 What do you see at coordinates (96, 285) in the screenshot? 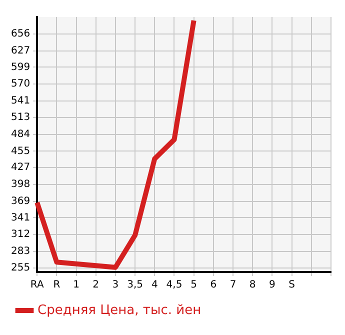
I see `x-tick-label: 2` at bounding box center [96, 285].